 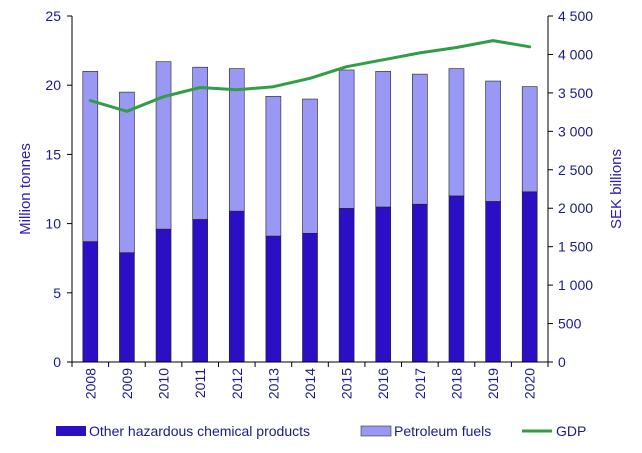 What do you see at coordinates (58, 189) in the screenshot?
I see `left-axis-ticks: 0 5 10 15 20 25` at bounding box center [58, 189].